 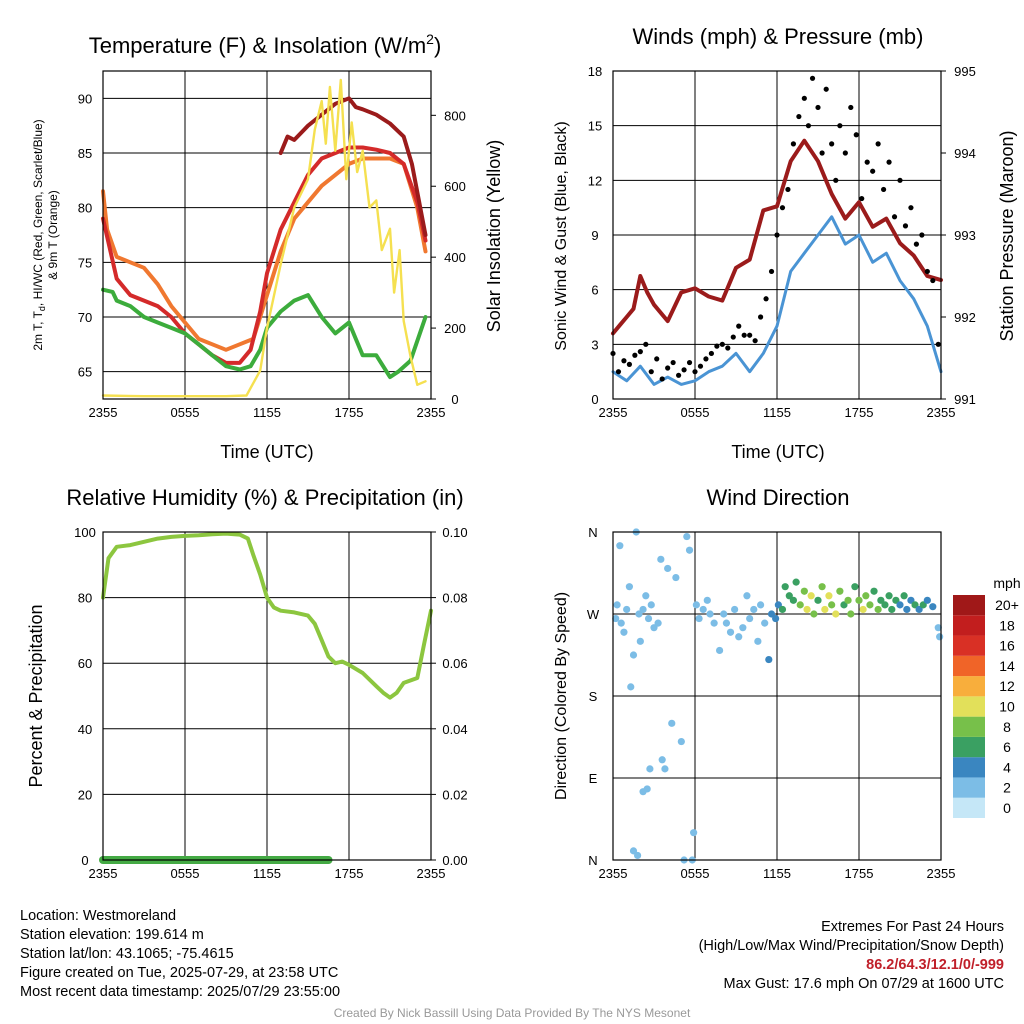 What do you see at coordinates (1007, 666) in the screenshot?
I see `colorbar-label: 14` at bounding box center [1007, 666].